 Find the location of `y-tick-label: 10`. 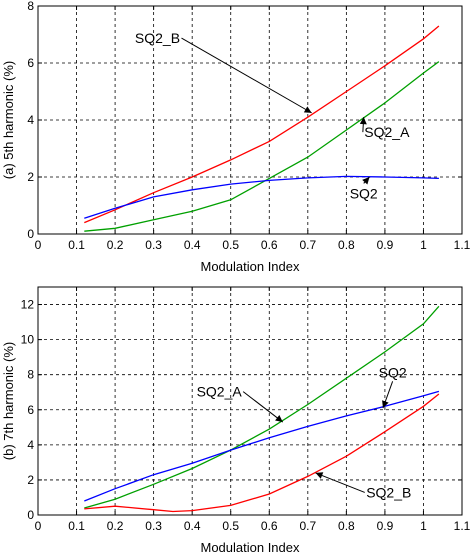

y-tick-label: 10 is located at coordinates (28, 340).